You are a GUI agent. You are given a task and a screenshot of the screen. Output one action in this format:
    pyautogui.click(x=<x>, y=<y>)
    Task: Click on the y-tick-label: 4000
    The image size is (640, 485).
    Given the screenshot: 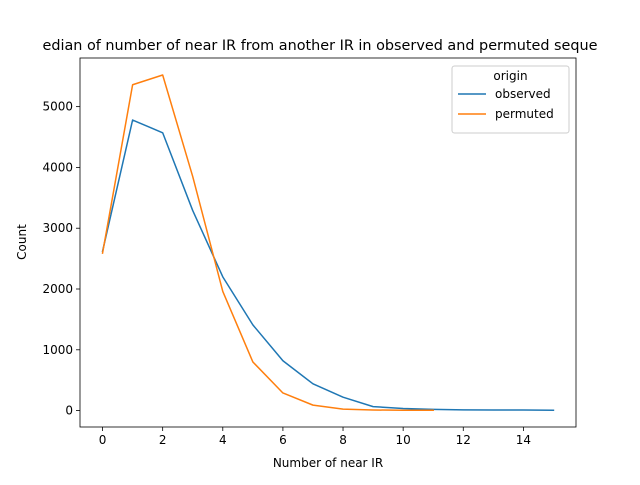 What is the action you would take?
    pyautogui.click(x=57, y=167)
    